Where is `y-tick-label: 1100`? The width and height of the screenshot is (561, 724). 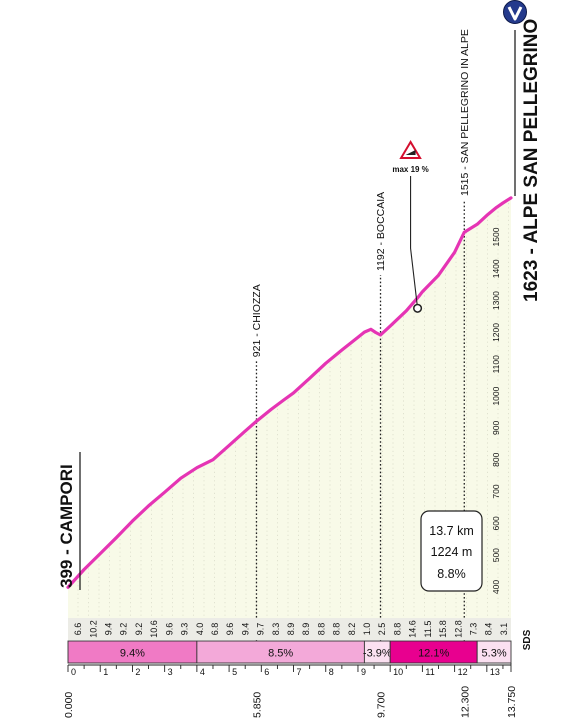
y-tick-label: 1100 is located at coordinates (496, 364).